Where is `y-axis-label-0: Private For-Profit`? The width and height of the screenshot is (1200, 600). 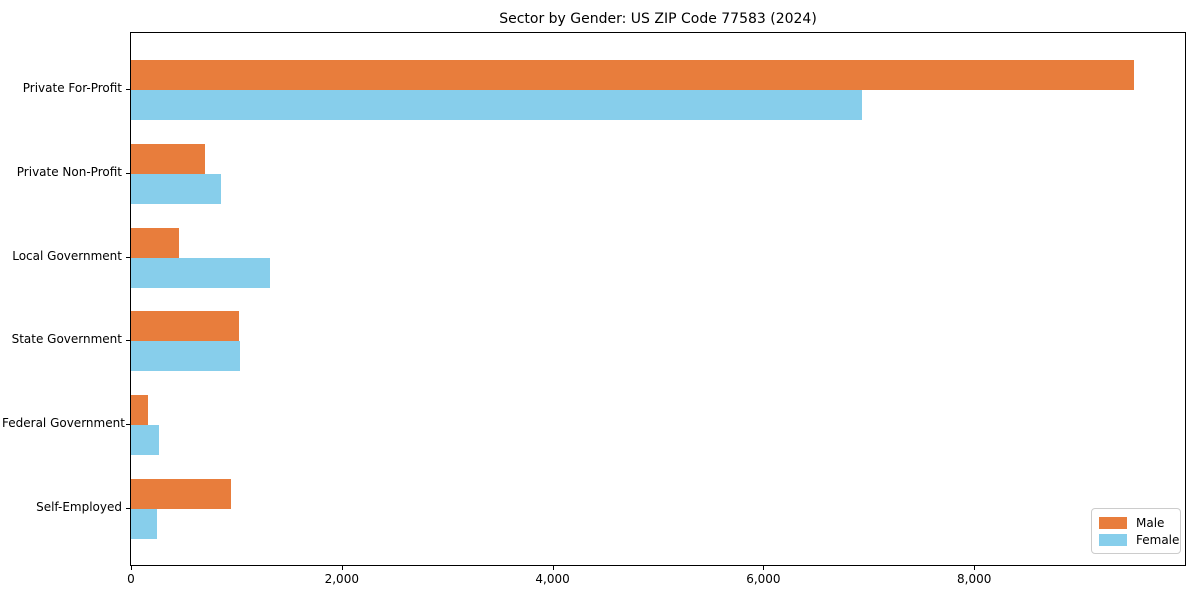 y-axis-label-0: Private For-Profit is located at coordinates (72, 88).